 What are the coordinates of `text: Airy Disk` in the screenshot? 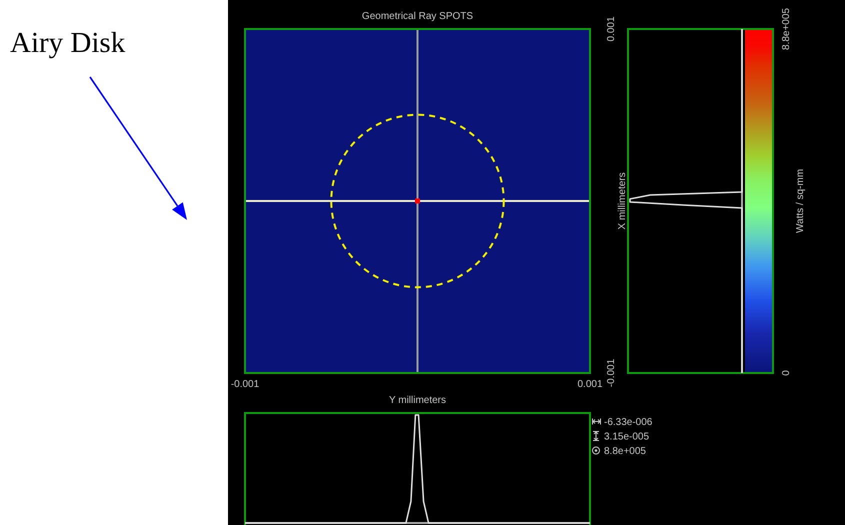 It's located at (68, 43).